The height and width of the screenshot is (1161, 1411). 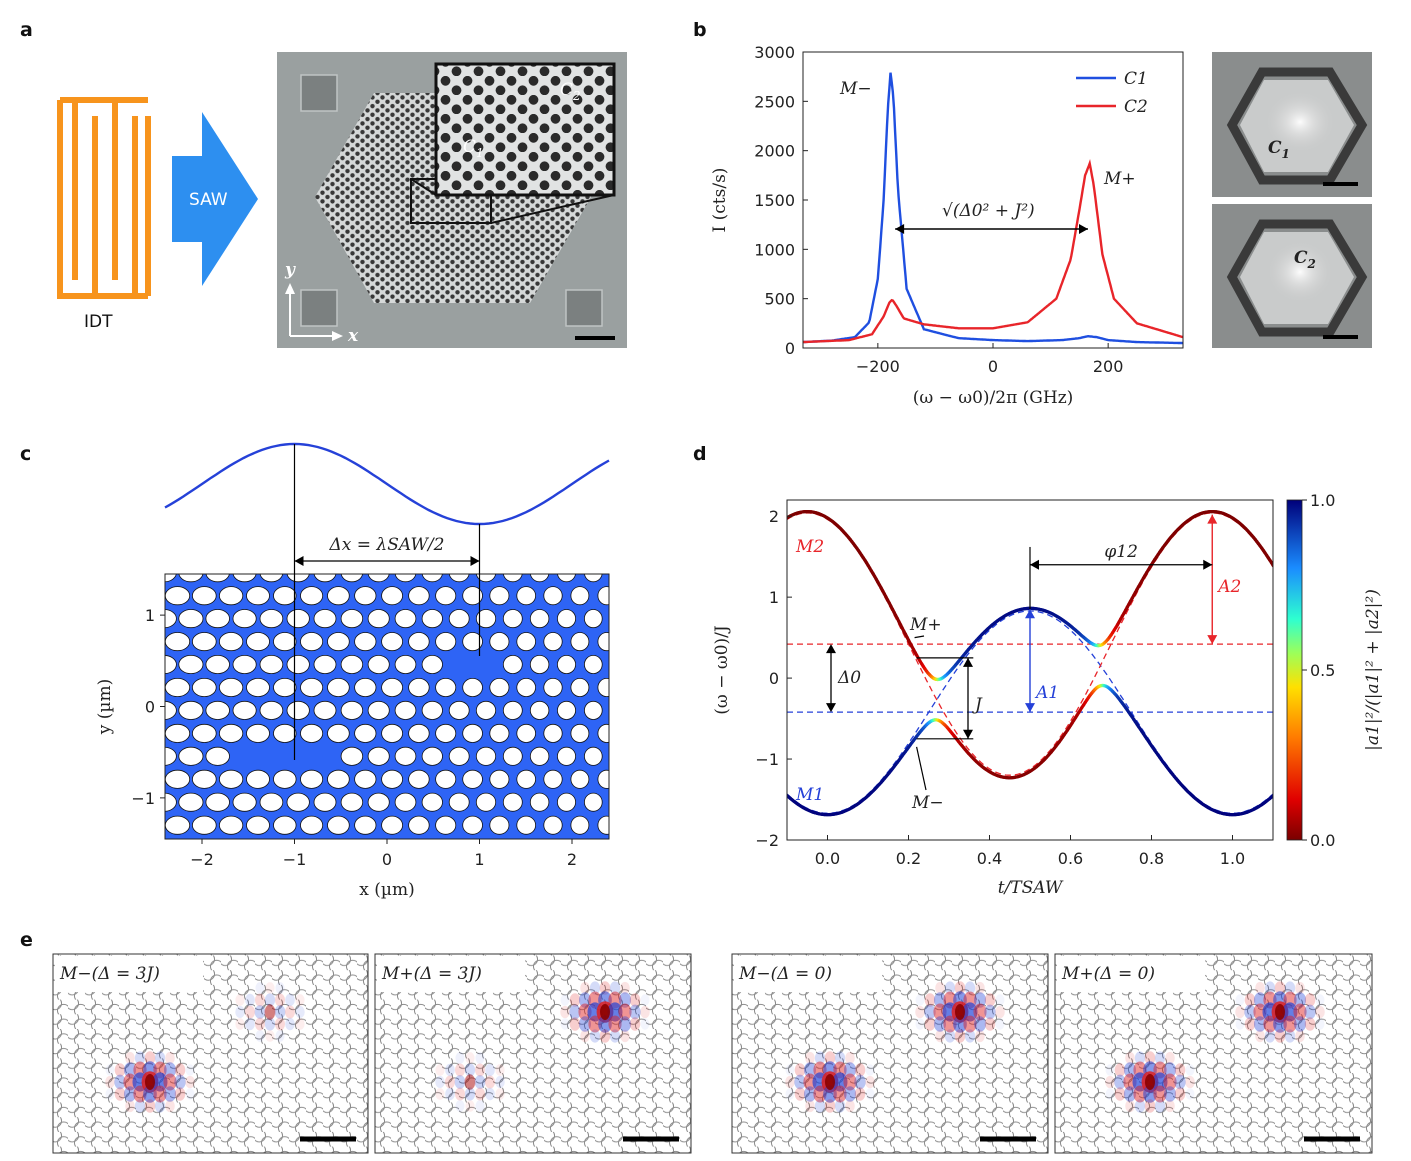 I want to click on label-m-minus: M−, so click(x=927, y=803).